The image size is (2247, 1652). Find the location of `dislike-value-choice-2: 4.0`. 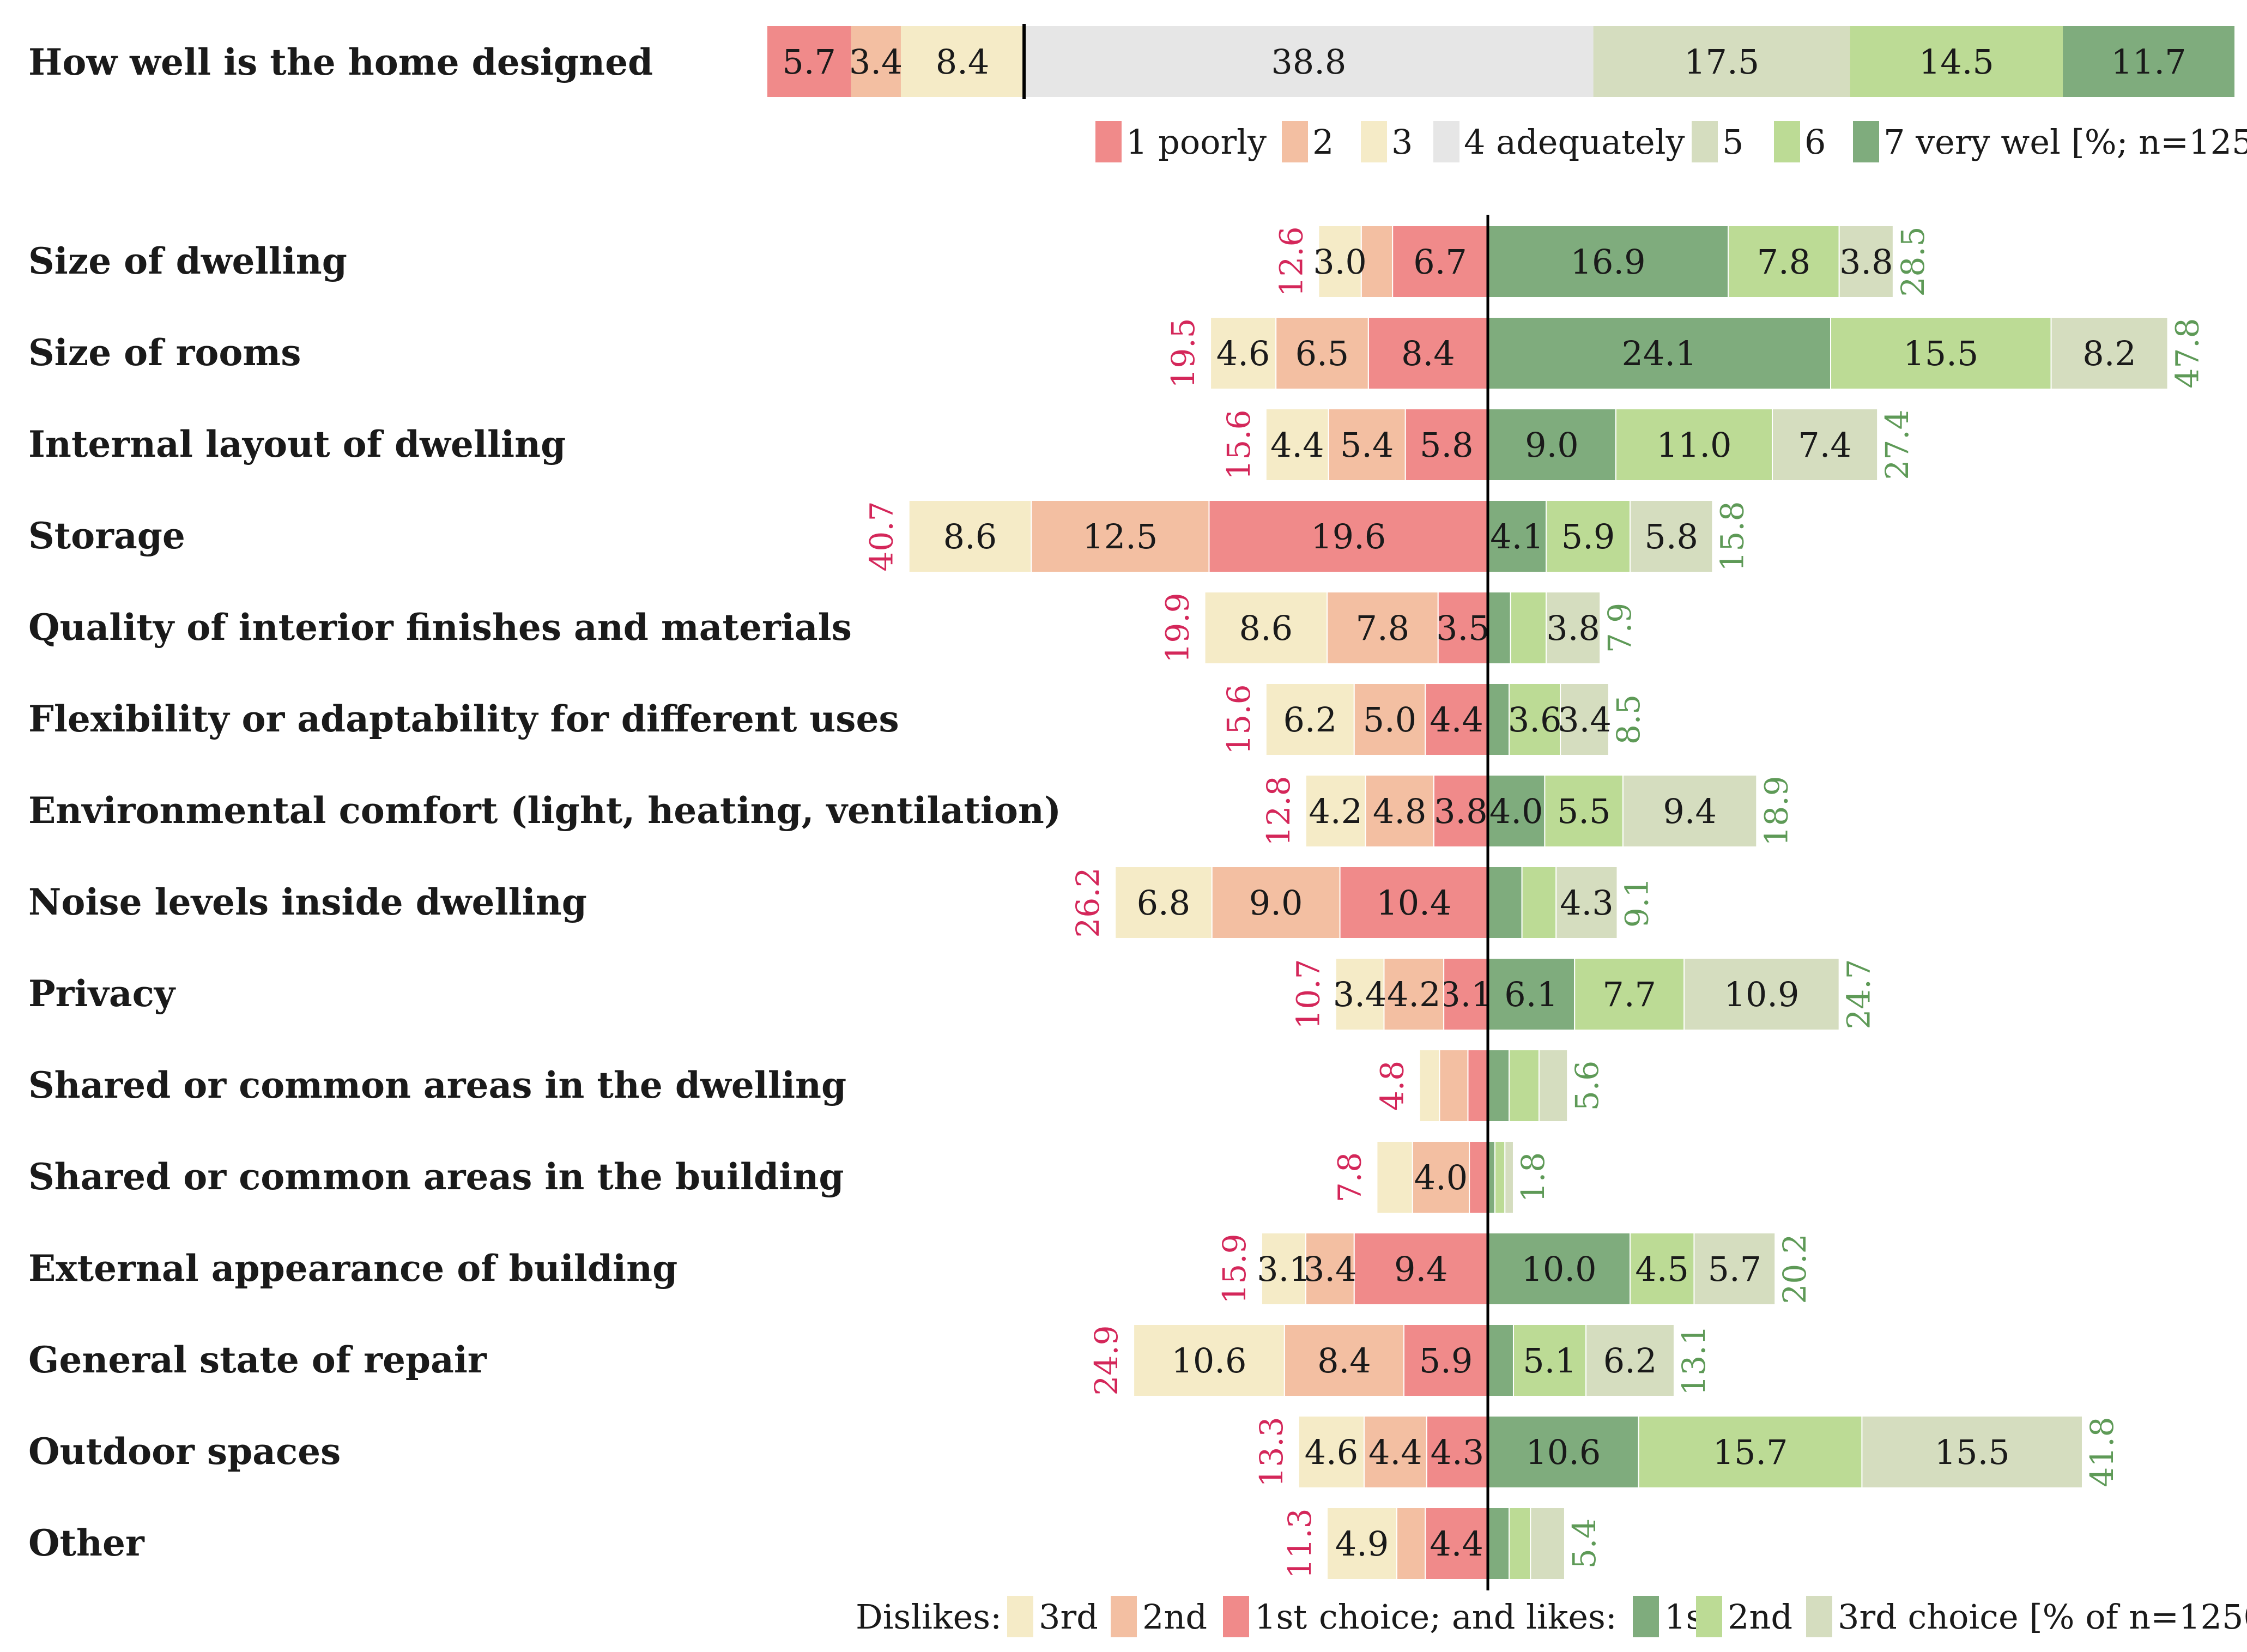

dislike-value-choice-2: 4.0 is located at coordinates (1441, 1177).